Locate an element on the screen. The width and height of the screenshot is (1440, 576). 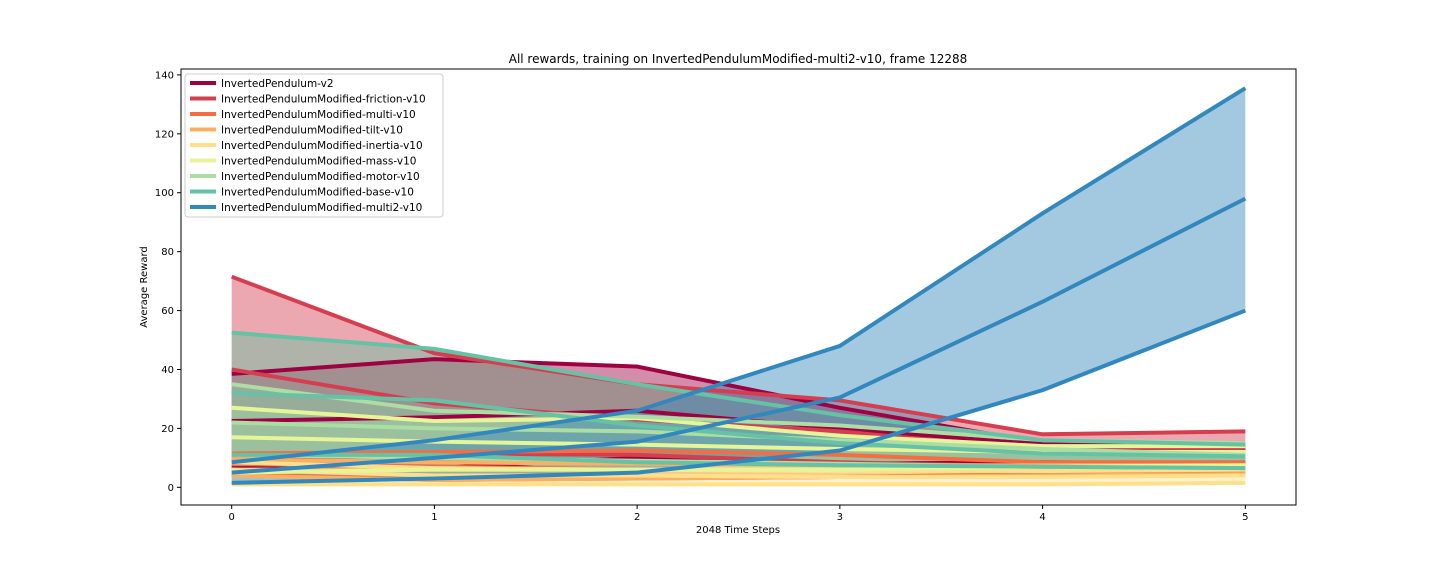
line-series-7-lower is located at coordinates (738, 461).